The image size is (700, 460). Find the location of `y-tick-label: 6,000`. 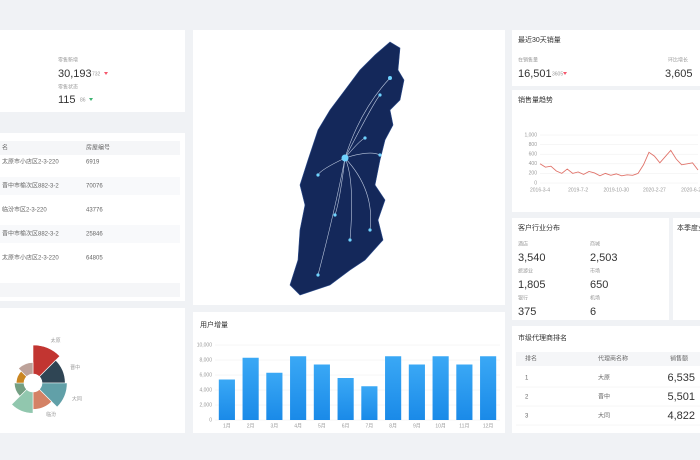

y-tick-label: 6,000 is located at coordinates (205, 375).